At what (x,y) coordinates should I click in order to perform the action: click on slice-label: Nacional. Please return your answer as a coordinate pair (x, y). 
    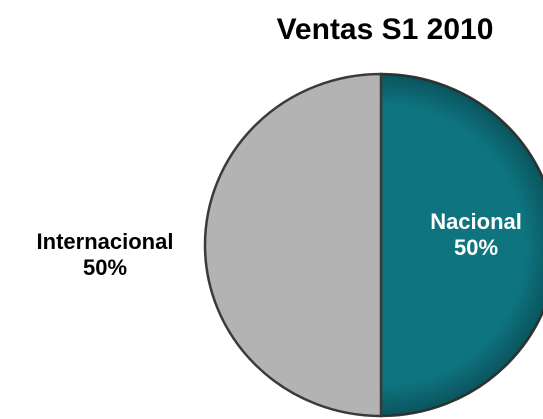
    Looking at the image, I should click on (476, 221).